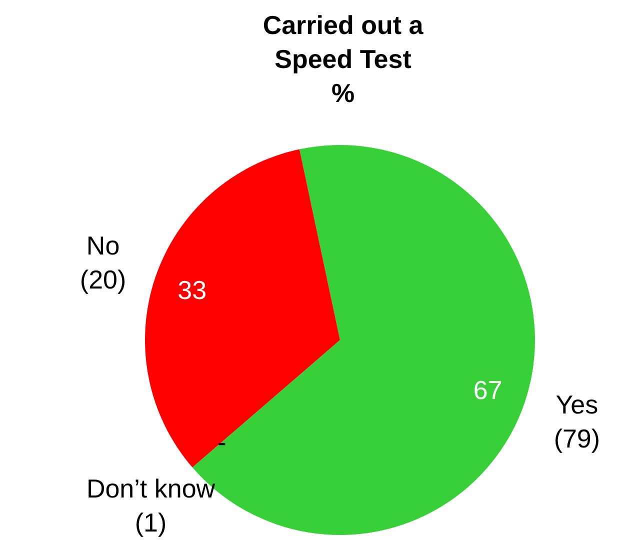 This screenshot has height=551, width=623. I want to click on slice-label: Yes (79), so click(577, 422).